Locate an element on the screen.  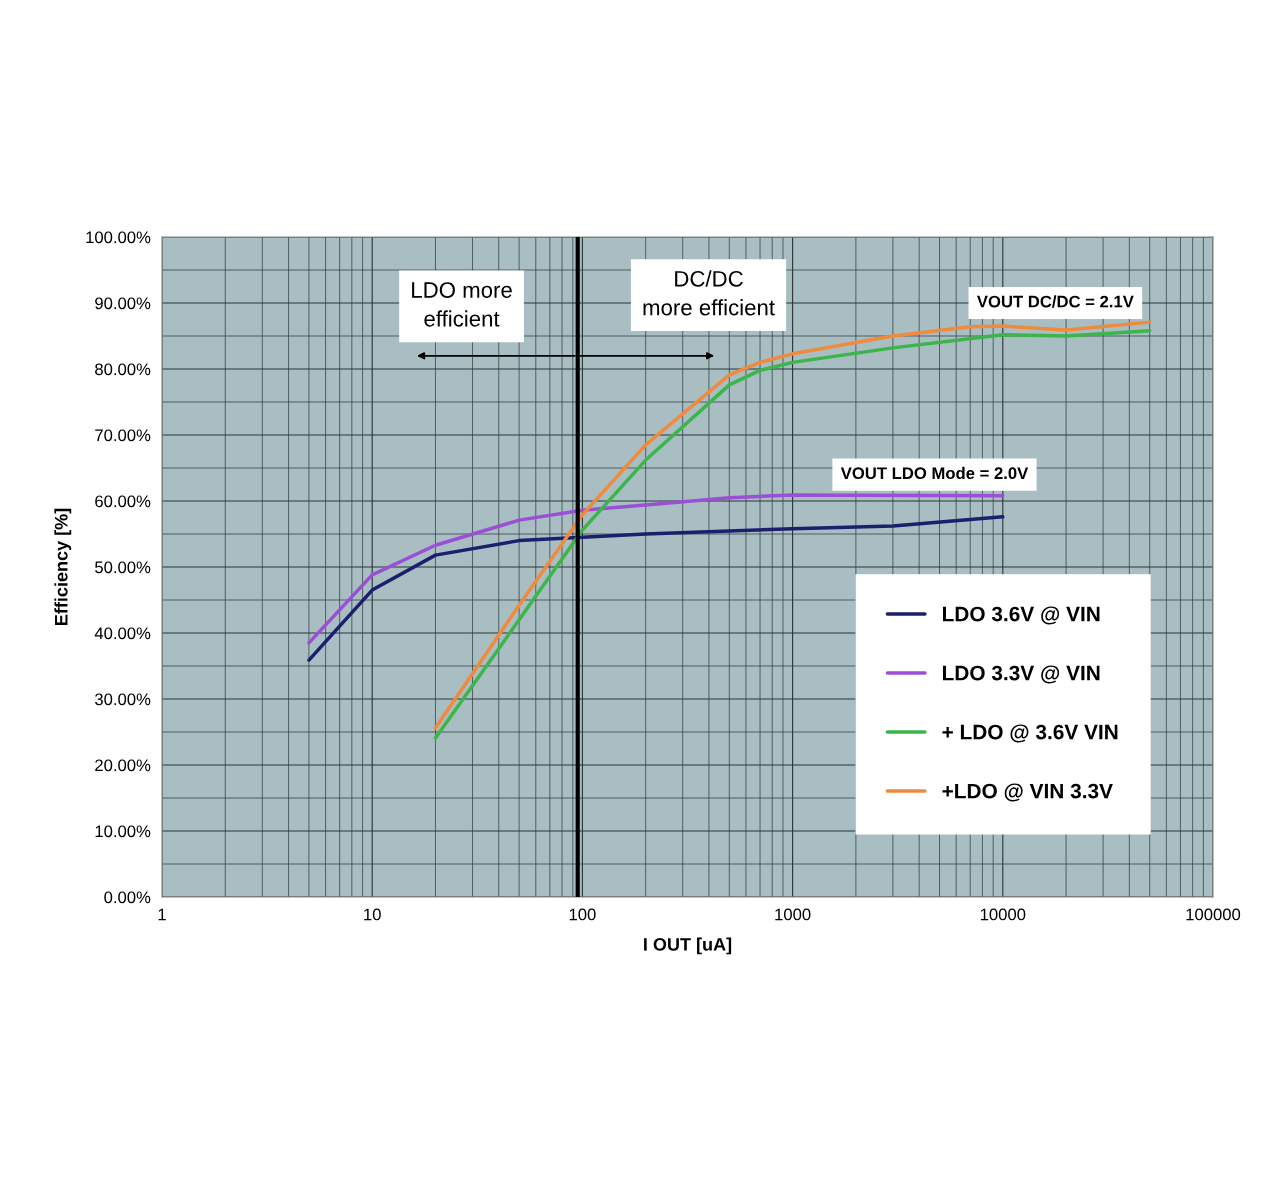
legend-label: LDO 3.6V @ VIN is located at coordinates (1021, 615).